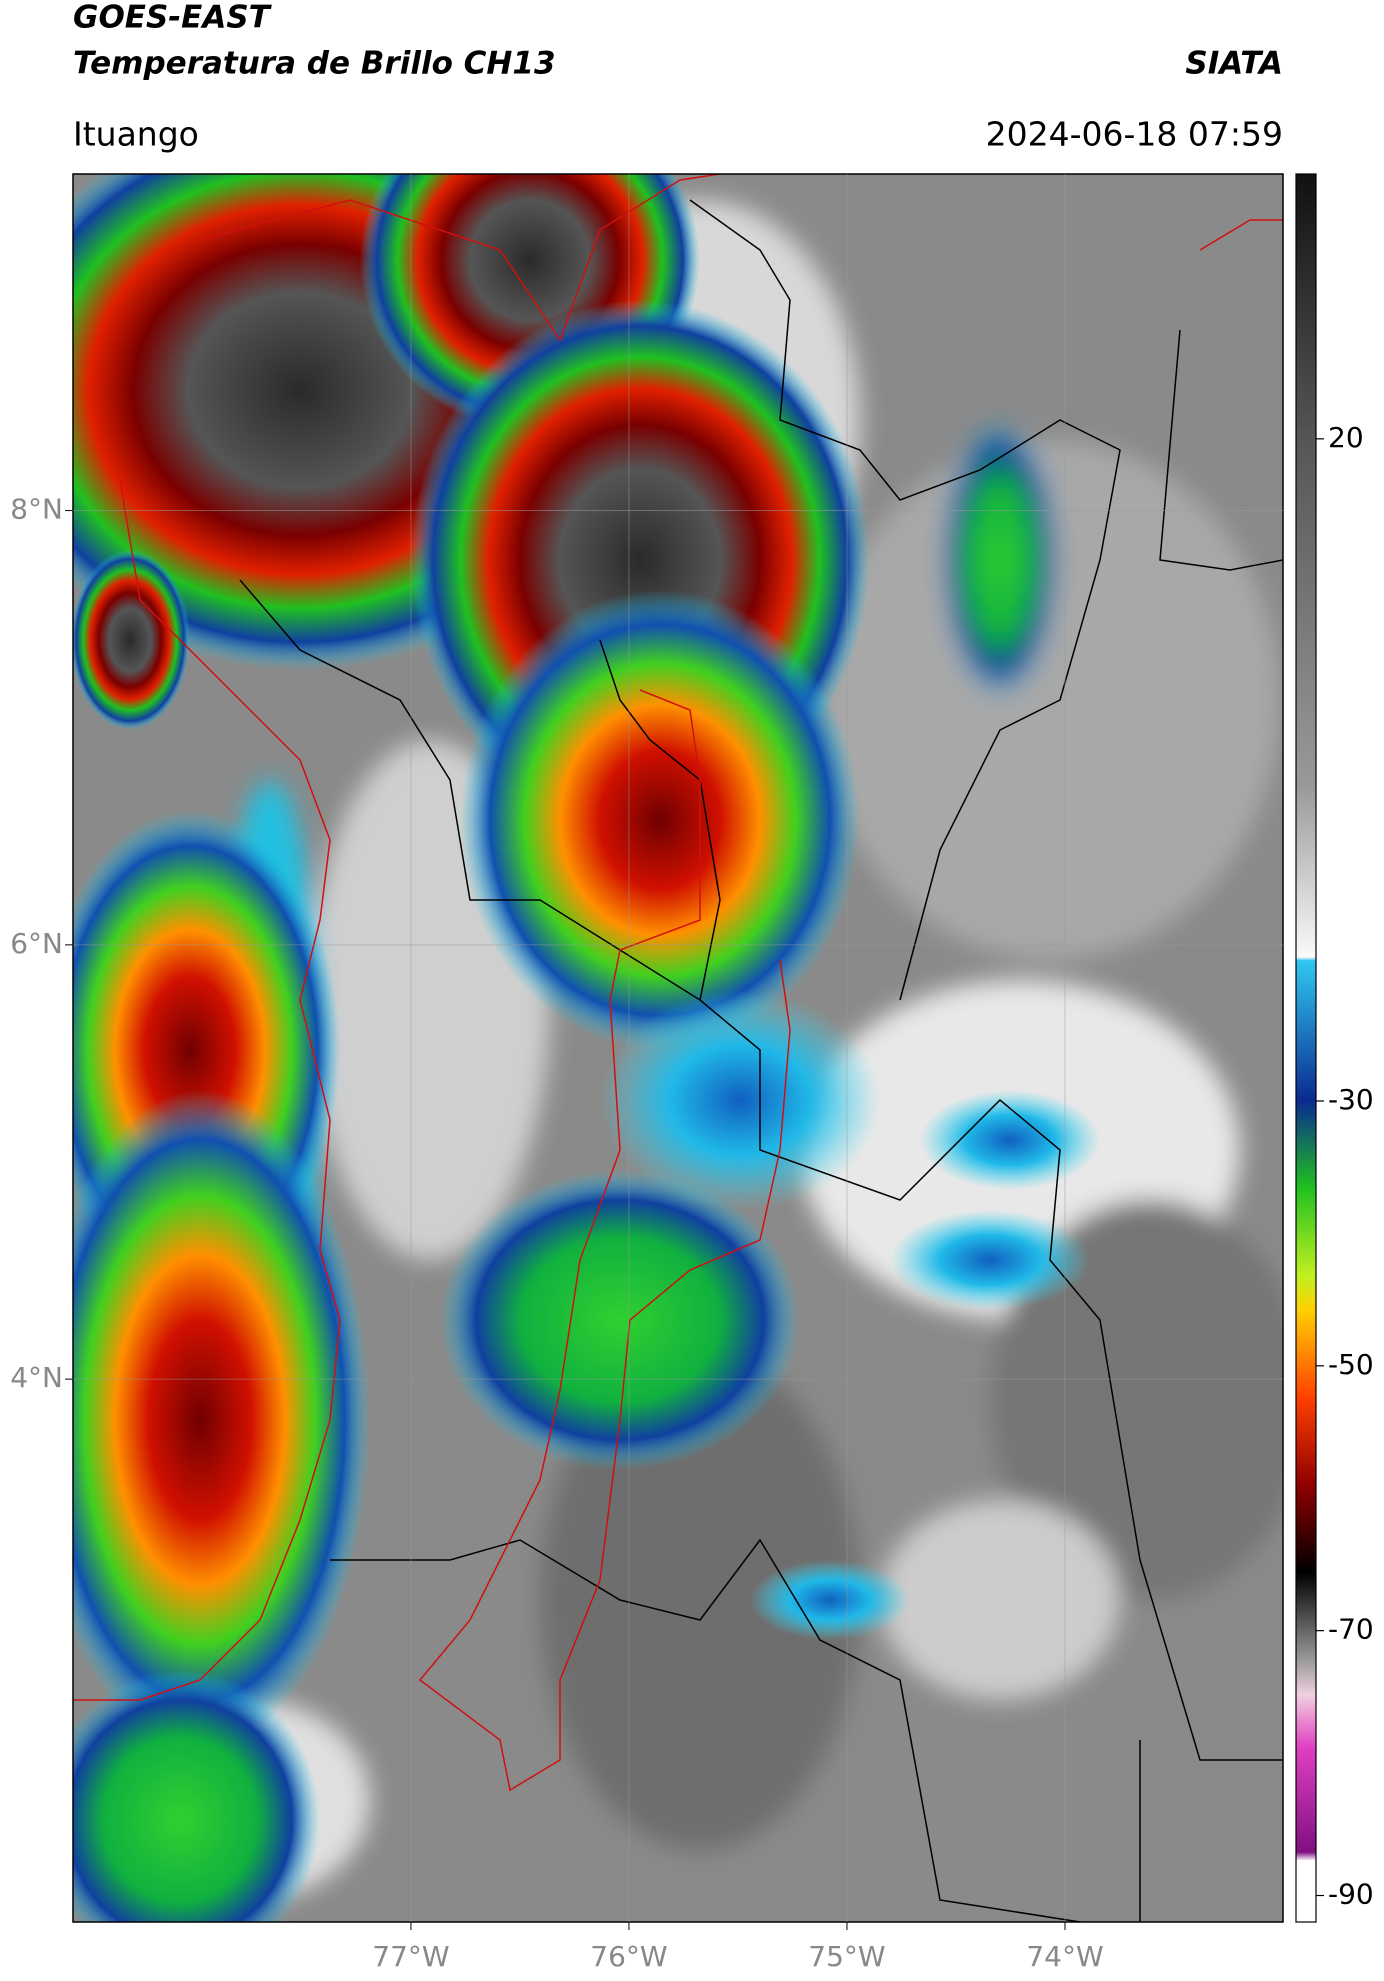 The image size is (1384, 1981). I want to click on x-tick-label: 76°W, so click(628, 1956).